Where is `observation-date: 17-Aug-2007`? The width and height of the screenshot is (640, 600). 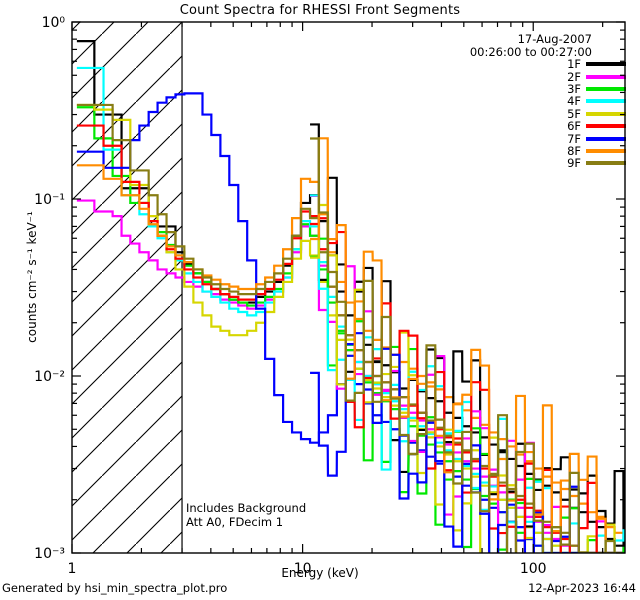 observation-date: 17-Aug-2007 is located at coordinates (554, 39).